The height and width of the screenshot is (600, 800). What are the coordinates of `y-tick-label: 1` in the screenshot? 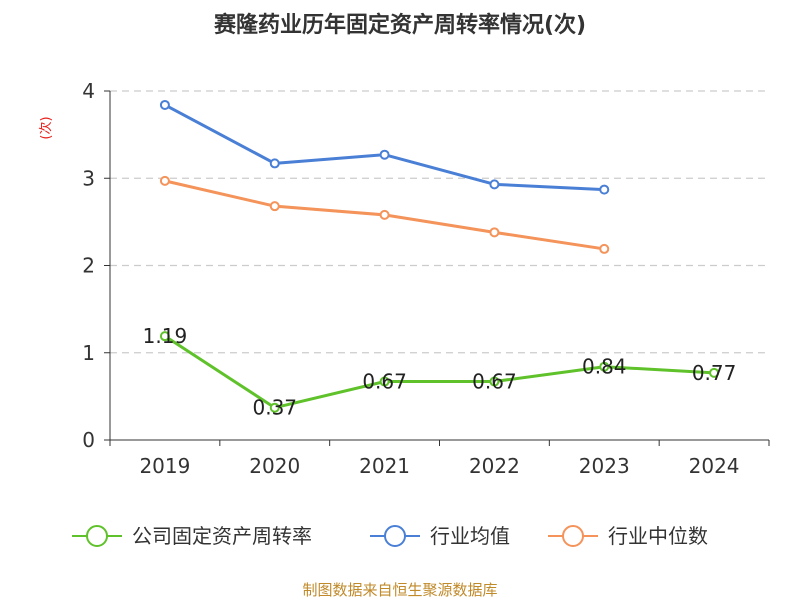 It's located at (88, 353).